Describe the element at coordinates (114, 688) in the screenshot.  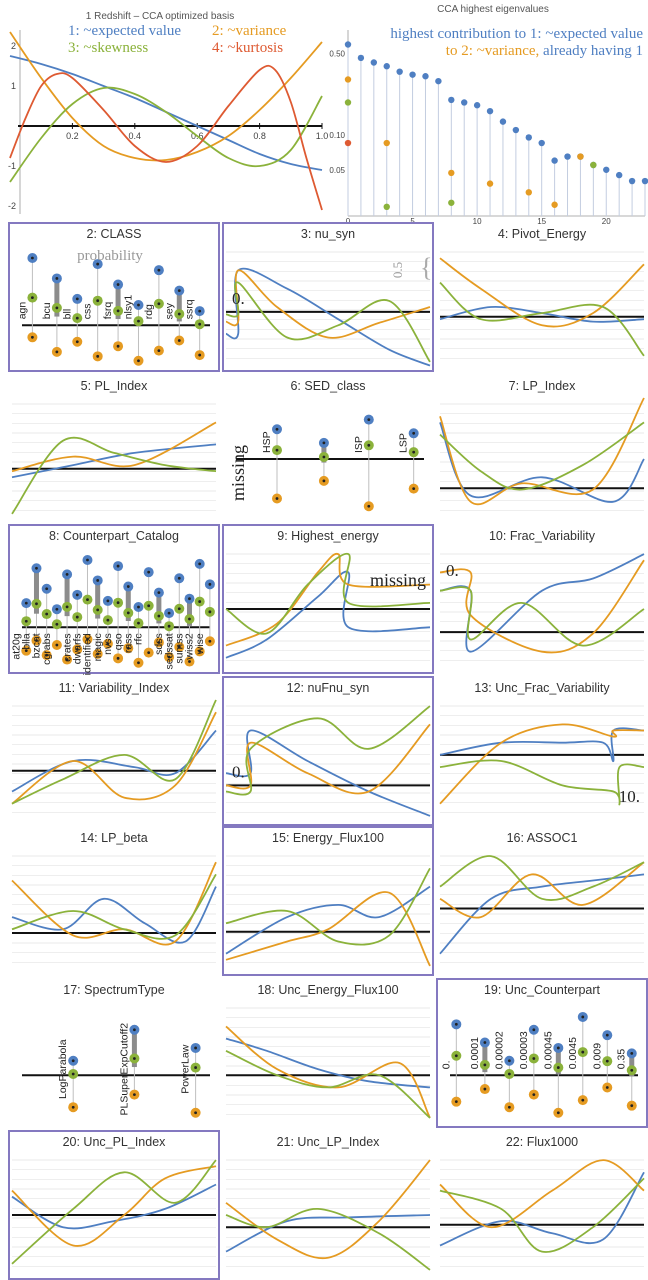
I see `panel-title: 11: Variability_Index` at that location.